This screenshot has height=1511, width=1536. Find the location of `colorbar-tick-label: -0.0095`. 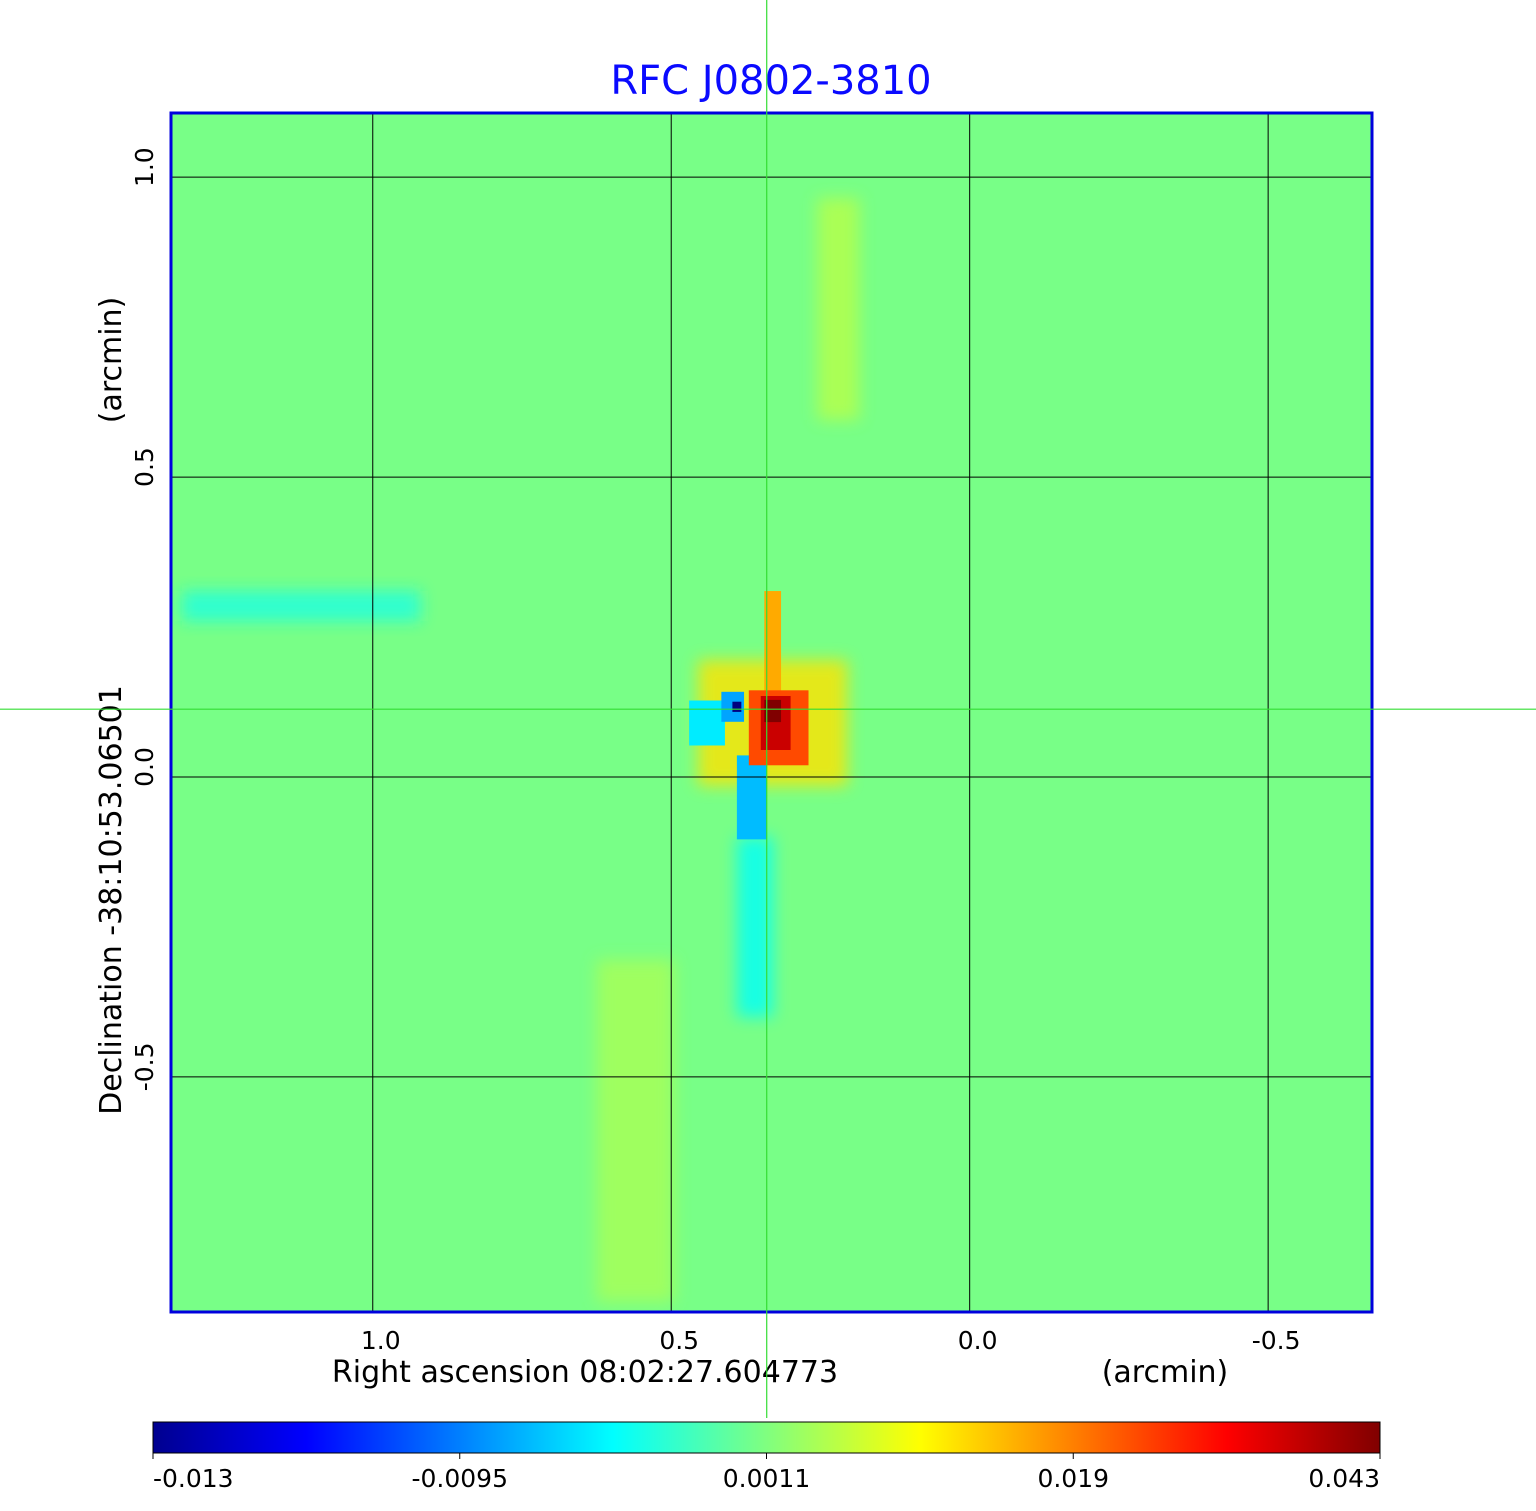

colorbar-tick-label: -0.0095 is located at coordinates (460, 1478).